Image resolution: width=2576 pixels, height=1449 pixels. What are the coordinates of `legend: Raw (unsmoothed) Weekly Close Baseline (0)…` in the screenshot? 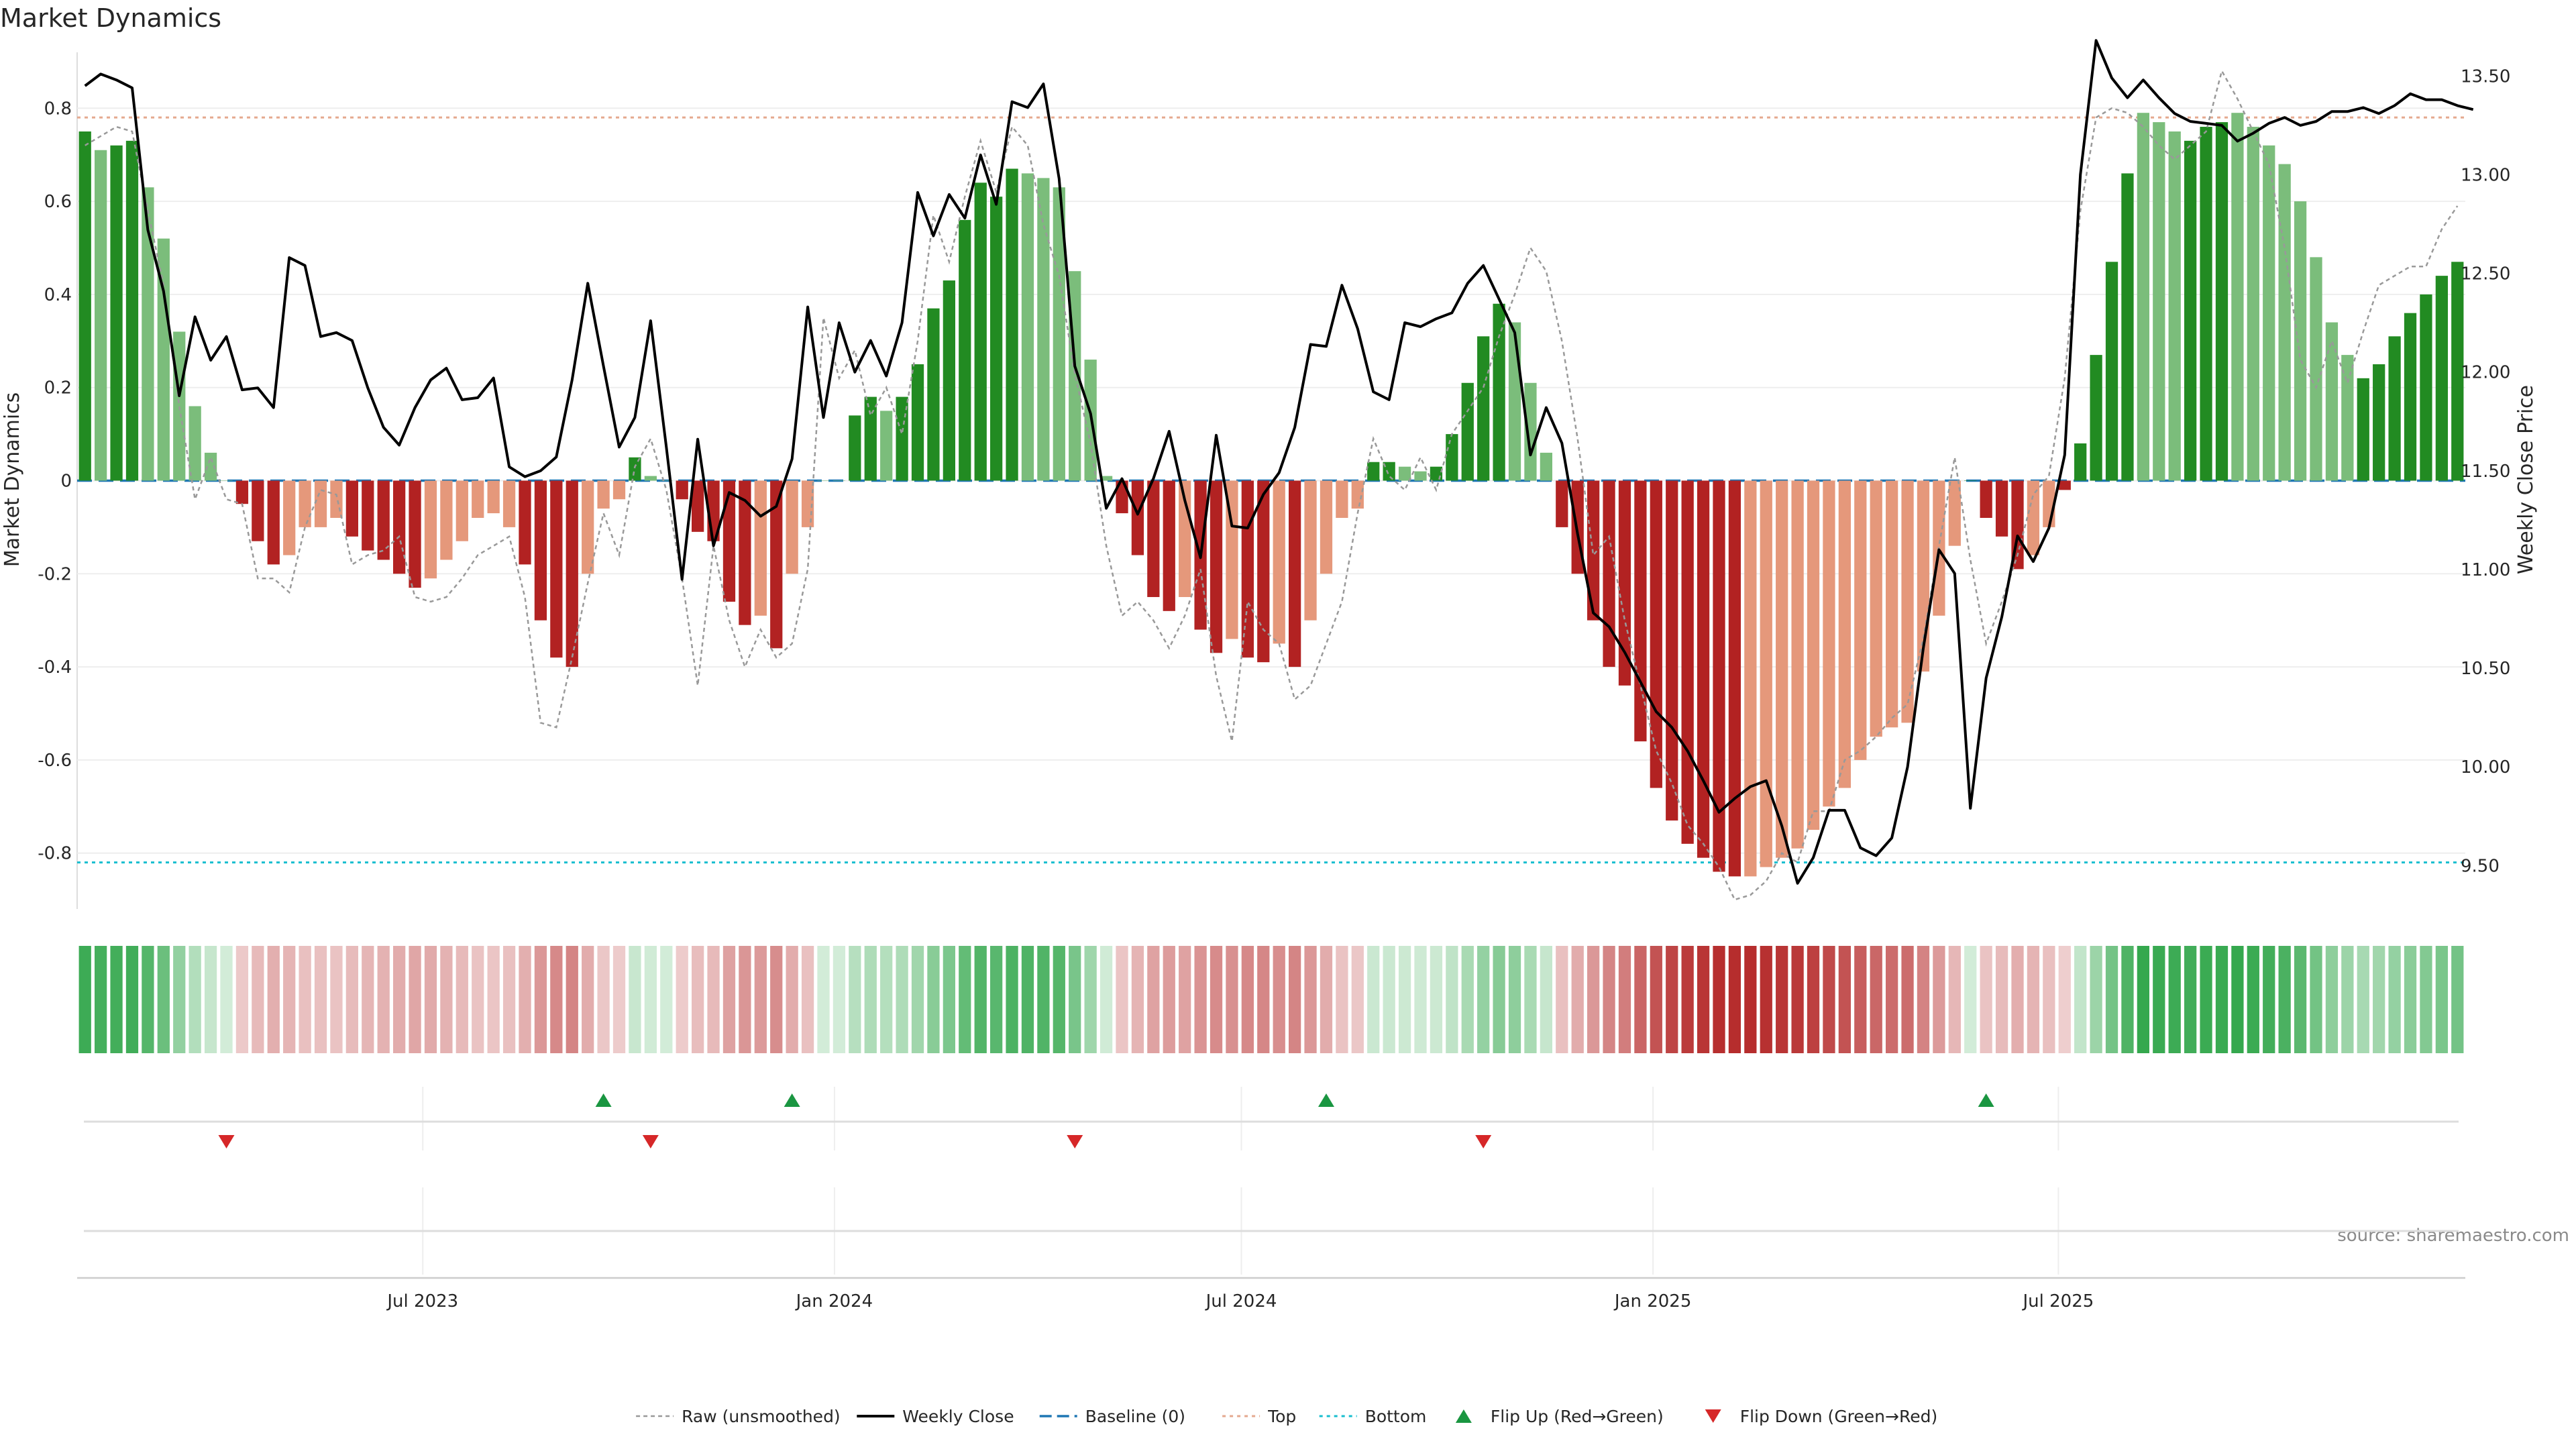 It's located at (1286, 1416).